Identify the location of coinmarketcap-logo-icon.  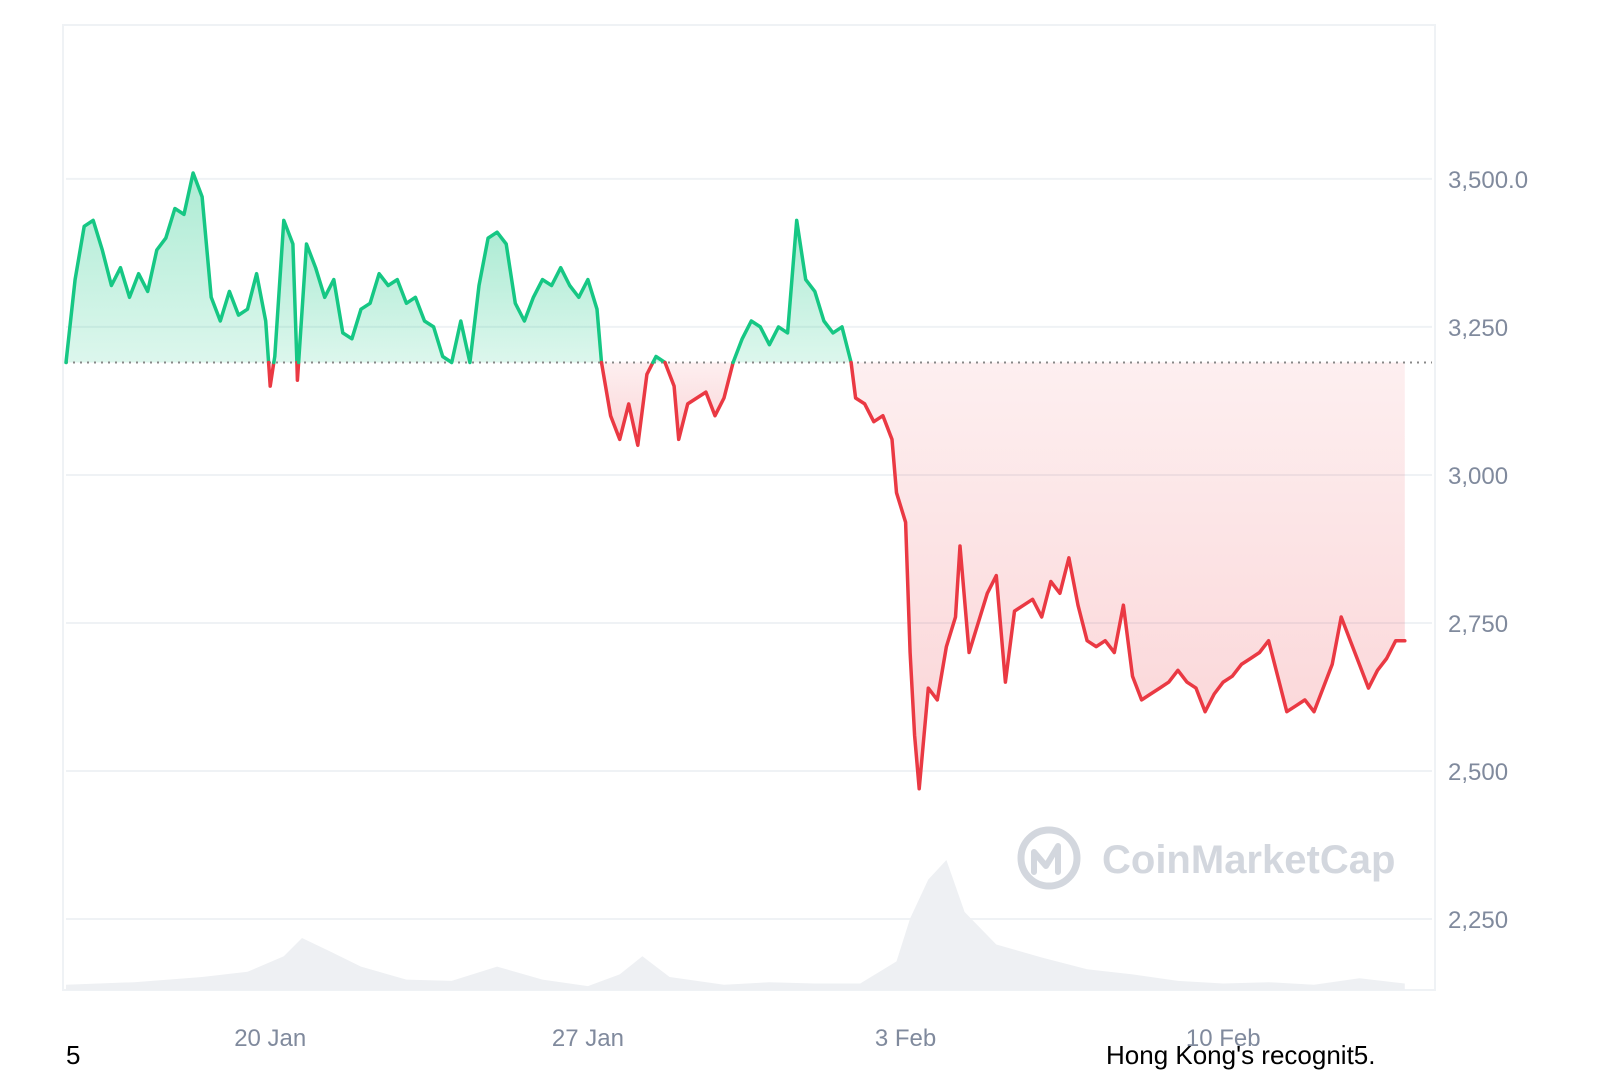
(1049, 858).